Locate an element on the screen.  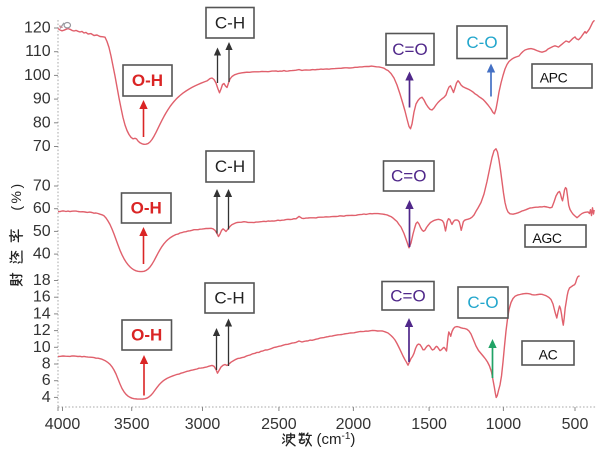
svg-text: 3500 is located at coordinates (132, 424).